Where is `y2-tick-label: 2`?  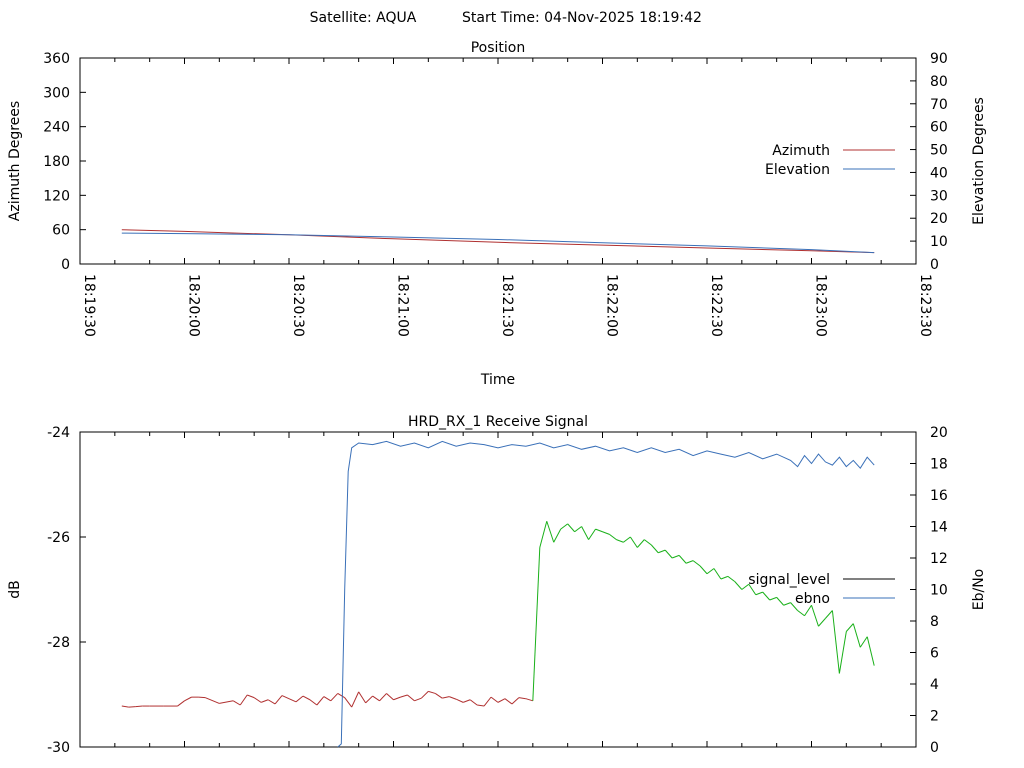 y2-tick-label: 2 is located at coordinates (934, 717).